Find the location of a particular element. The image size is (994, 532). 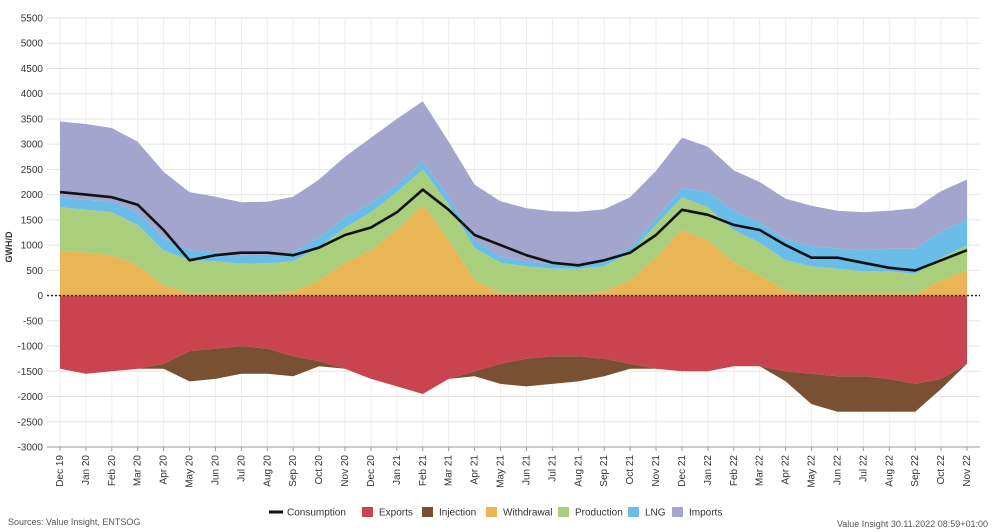

x-tick-label: Dec 20 is located at coordinates (371, 471).